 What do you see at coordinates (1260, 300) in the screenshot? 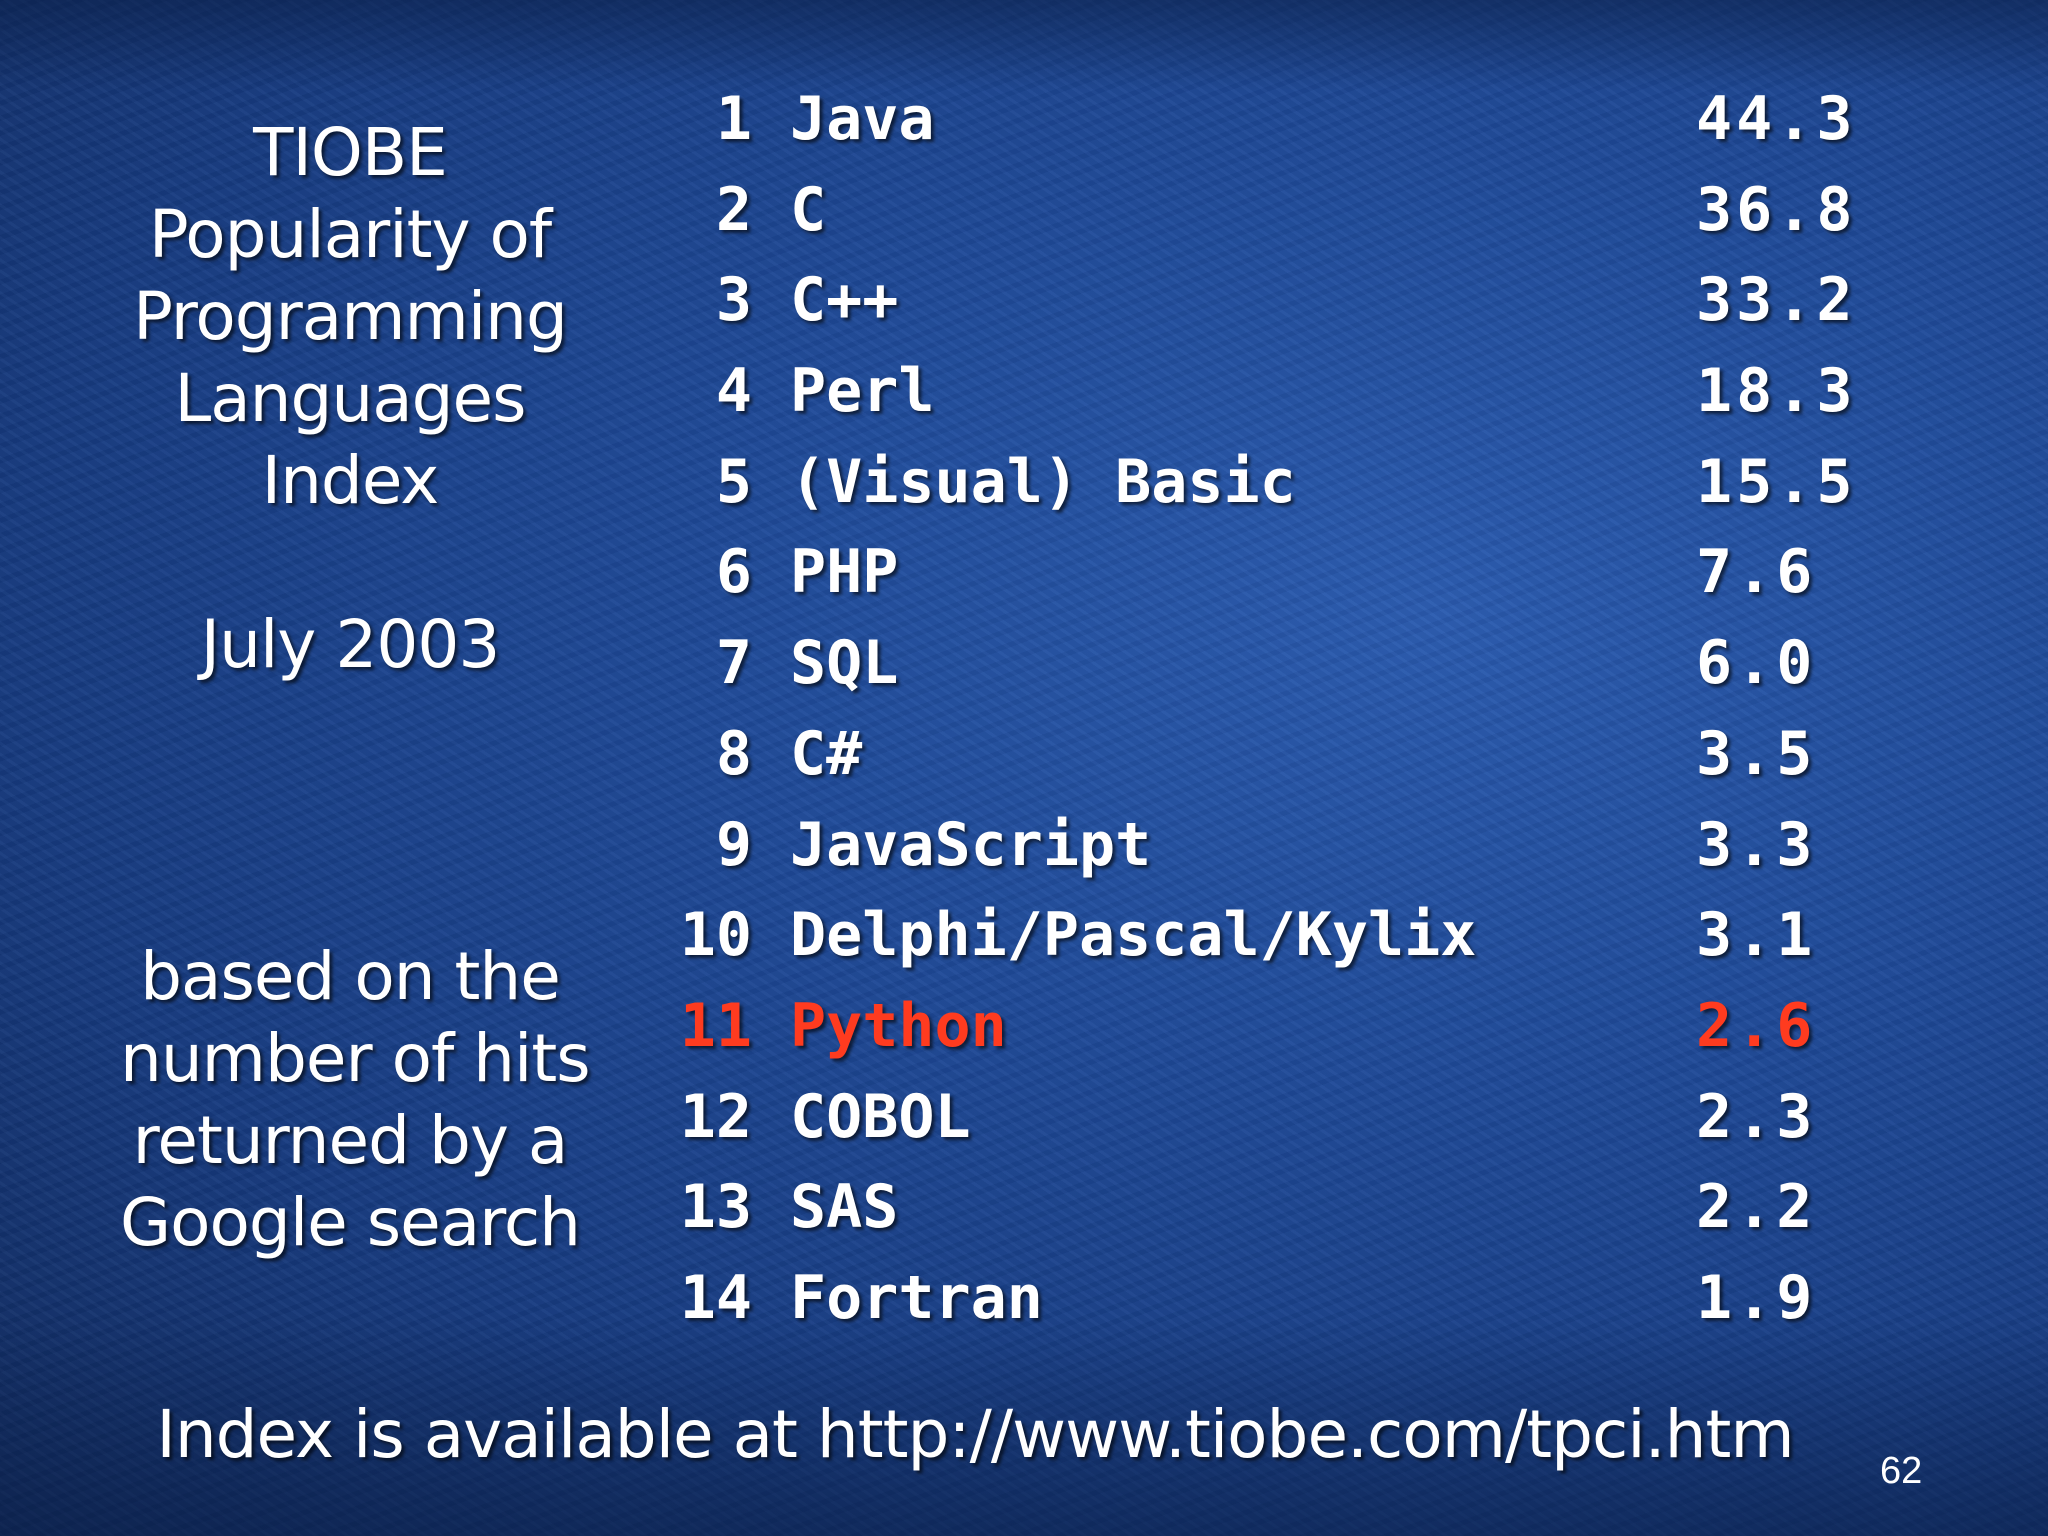
I see `ranking-row: 3 C++ 33.2` at bounding box center [1260, 300].